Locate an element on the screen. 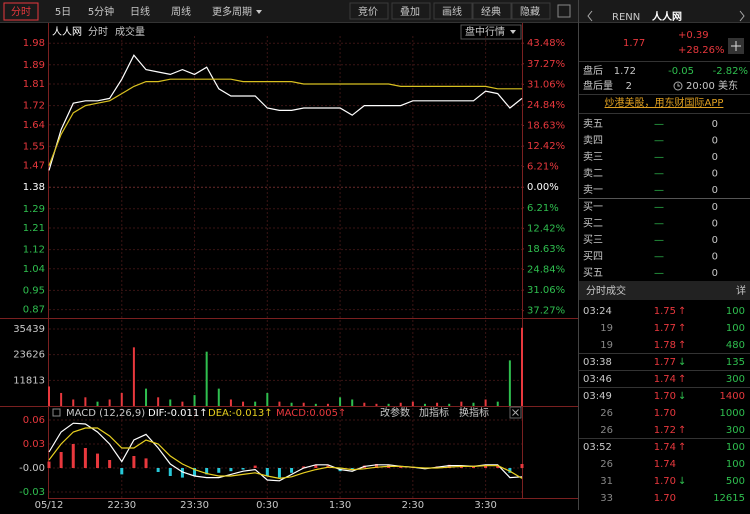 The height and width of the screenshot is (514, 750). macd-title: MACD (12,26,9) is located at coordinates (105, 413).